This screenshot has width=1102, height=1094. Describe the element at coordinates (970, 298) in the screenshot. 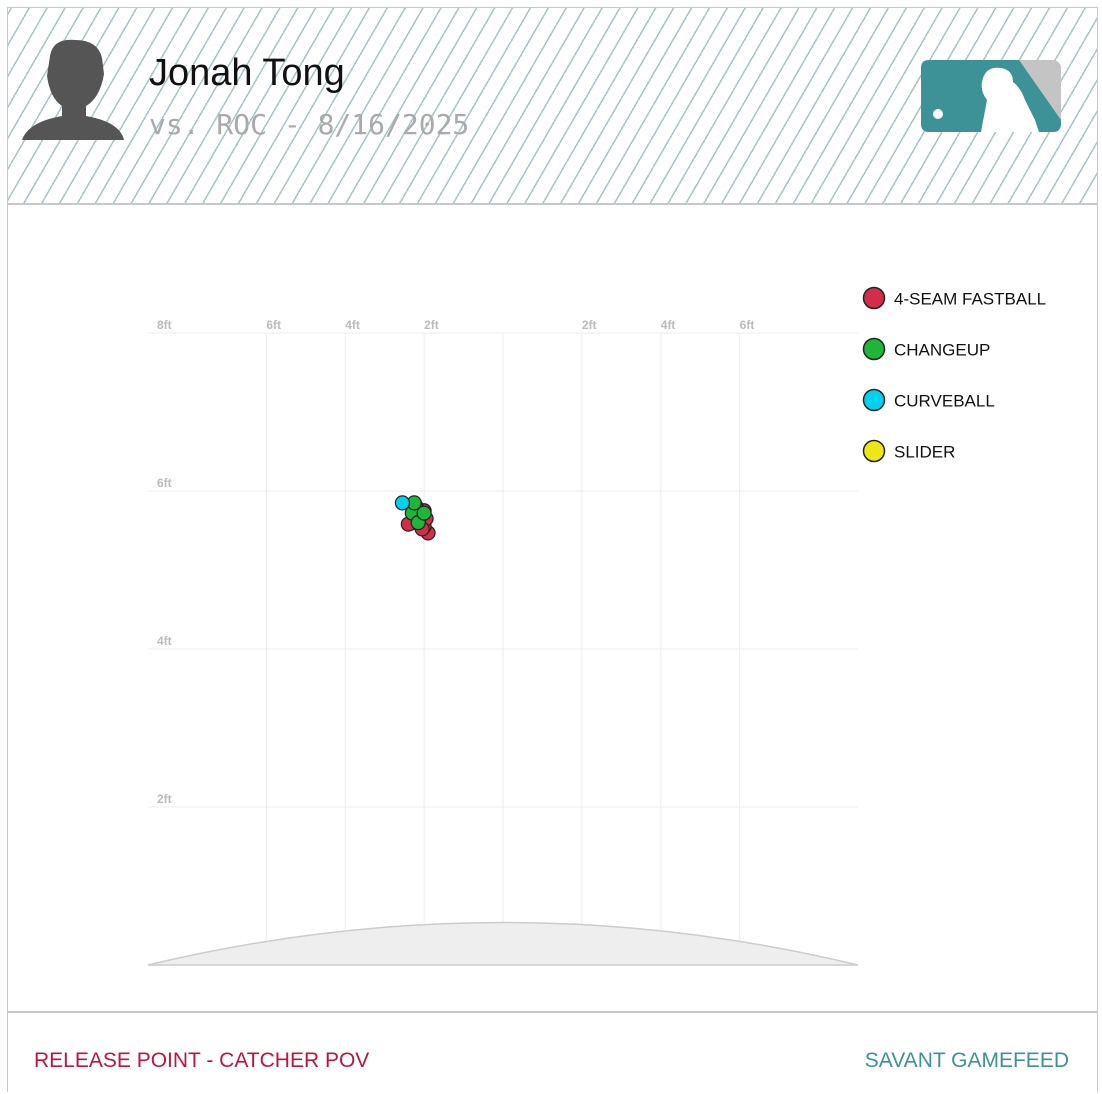

I see `legend-label: 4-SEAM FASTBALL` at that location.